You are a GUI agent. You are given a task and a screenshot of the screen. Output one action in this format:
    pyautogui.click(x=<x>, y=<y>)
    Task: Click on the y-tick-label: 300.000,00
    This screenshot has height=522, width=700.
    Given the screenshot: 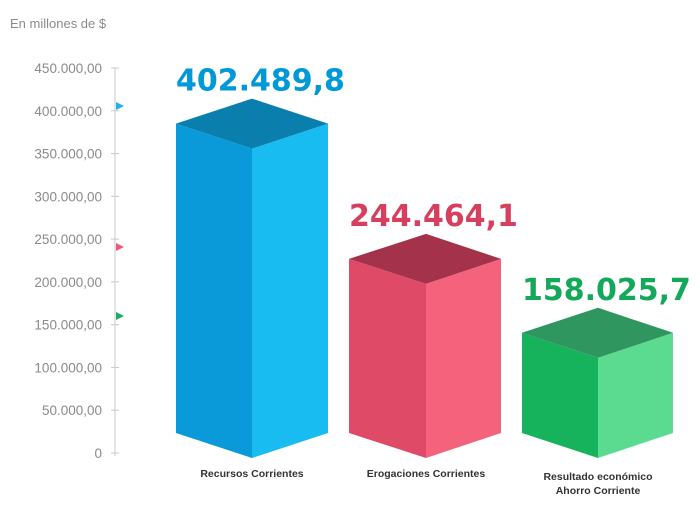 What is the action you would take?
    pyautogui.click(x=68, y=196)
    